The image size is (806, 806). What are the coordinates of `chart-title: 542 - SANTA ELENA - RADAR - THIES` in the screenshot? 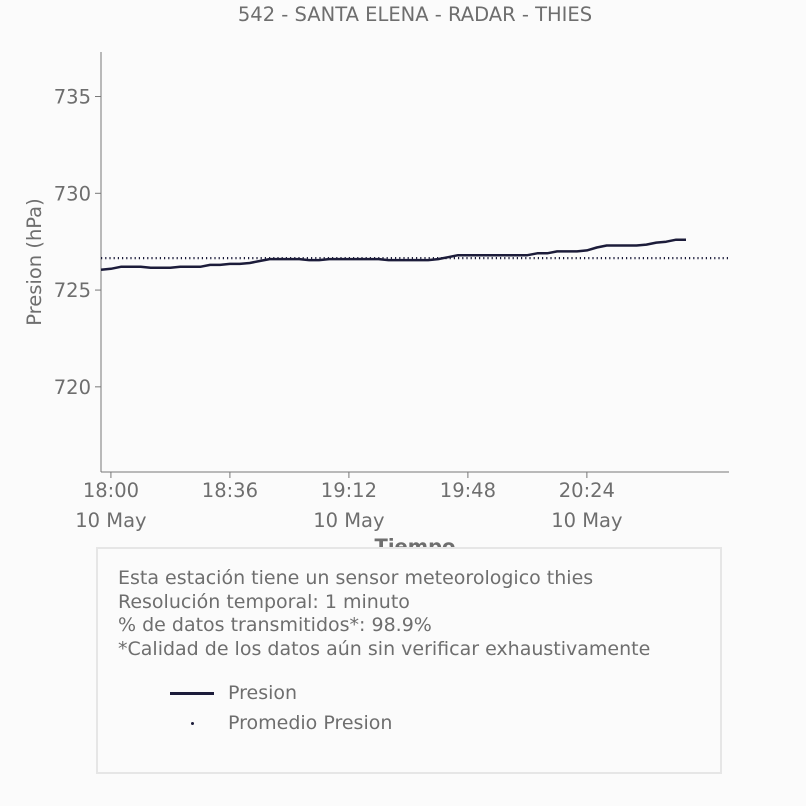 It's located at (415, 14).